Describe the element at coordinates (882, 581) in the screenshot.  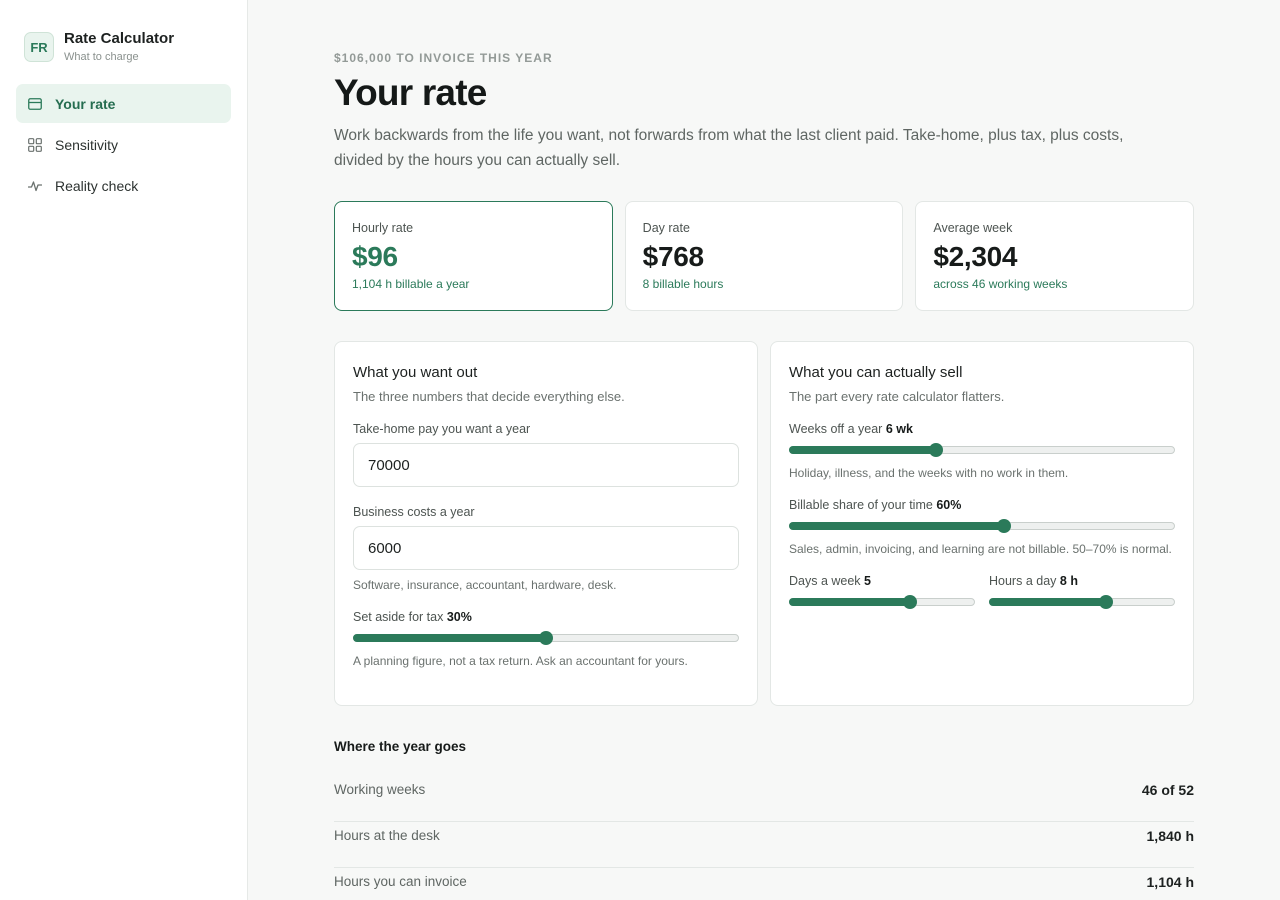
I see `days-label: Days a week 5` at that location.